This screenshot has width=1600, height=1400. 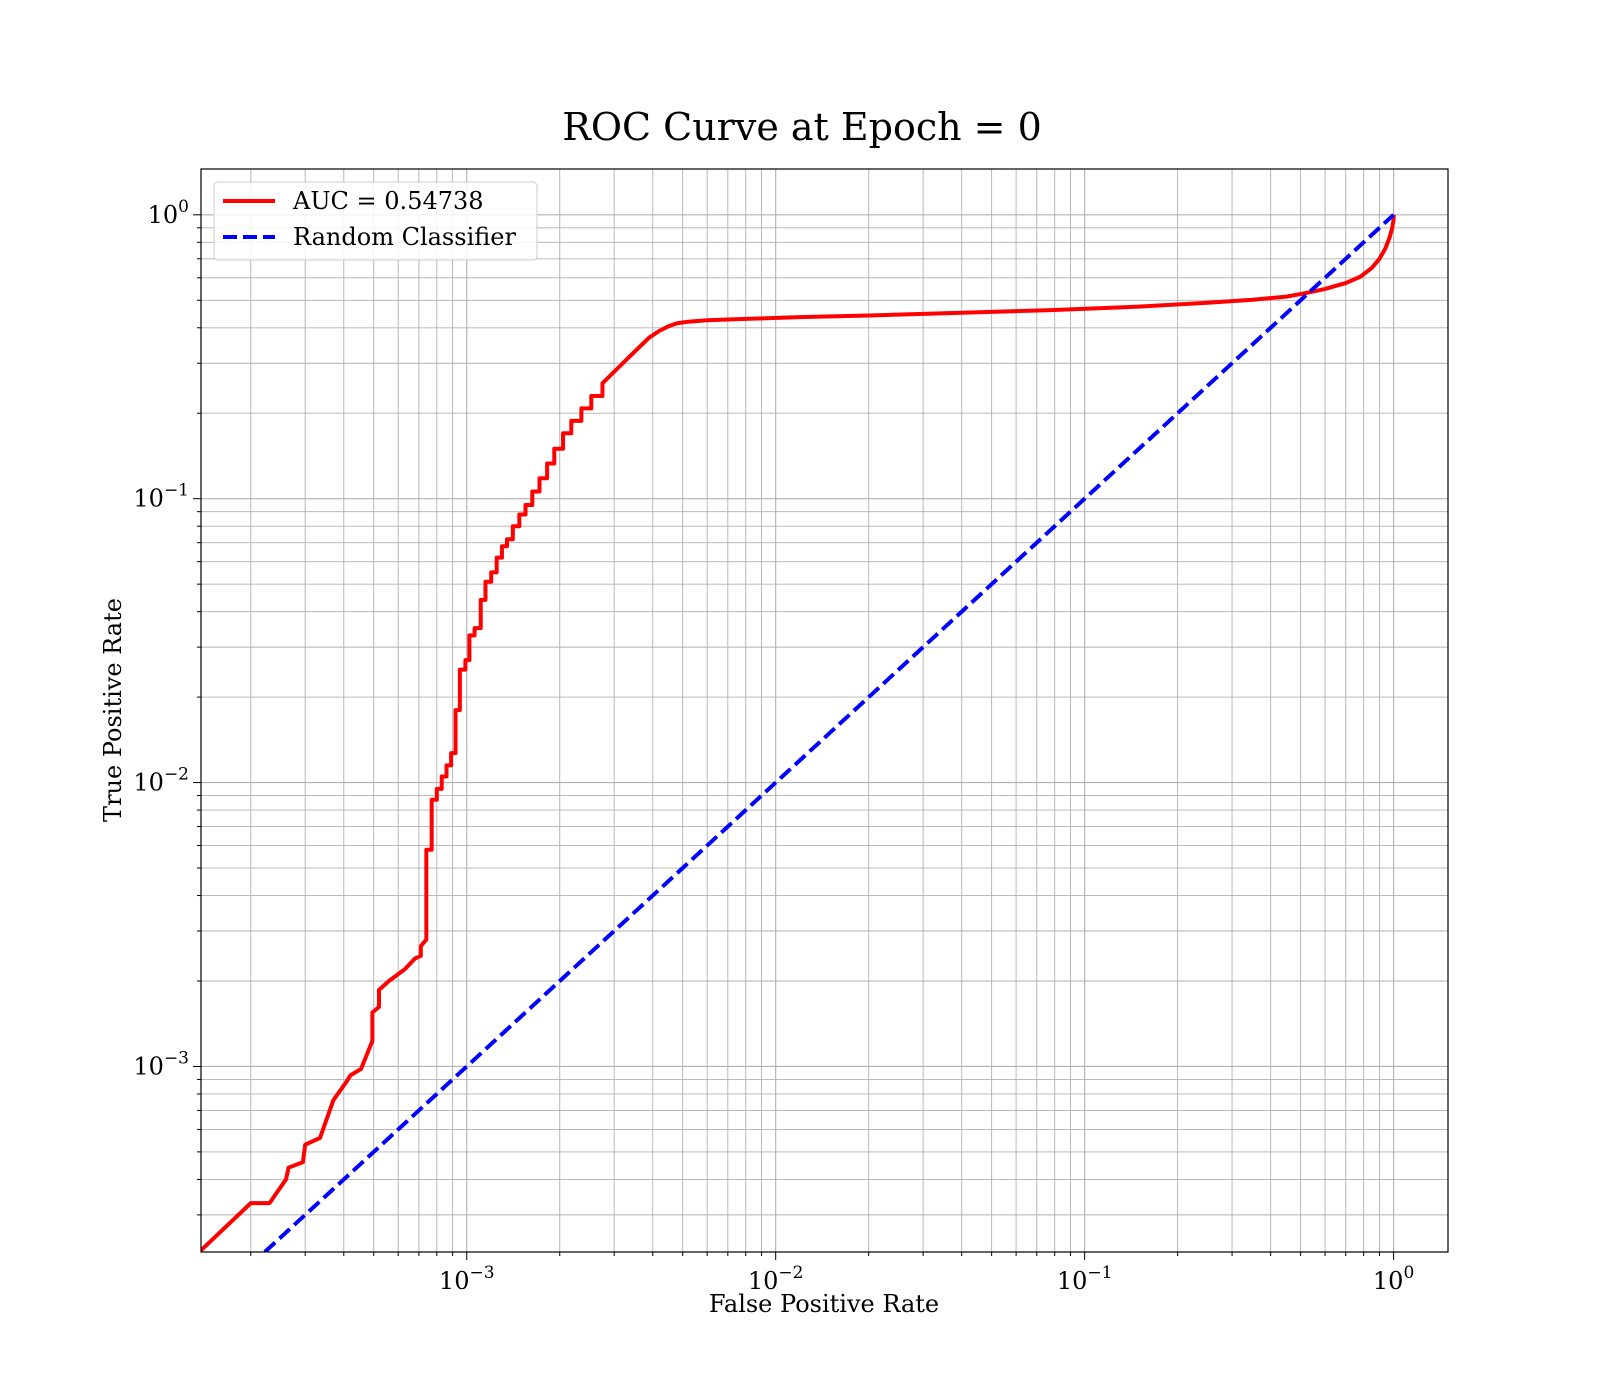 I want to click on y-axis-label: True Positive Rate, so click(x=113, y=710).